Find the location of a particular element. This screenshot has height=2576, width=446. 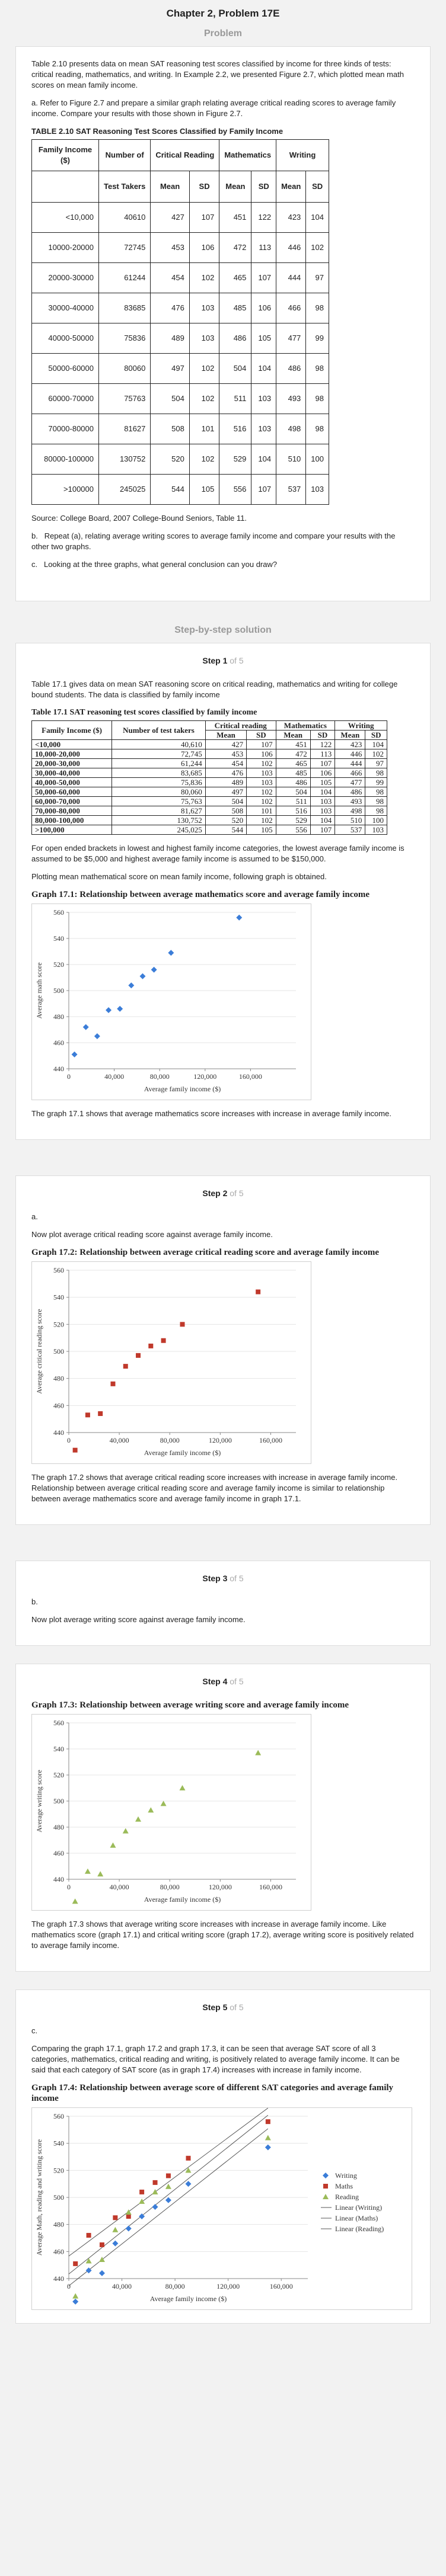

step-number: Step 1 is located at coordinates (215, 661).